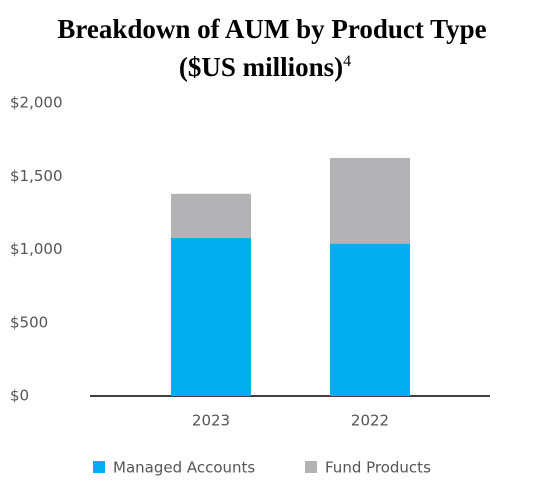 The height and width of the screenshot is (483, 545). Describe the element at coordinates (271, 29) in the screenshot. I see `chart-title: Breakdown of AUM by Product Type` at that location.